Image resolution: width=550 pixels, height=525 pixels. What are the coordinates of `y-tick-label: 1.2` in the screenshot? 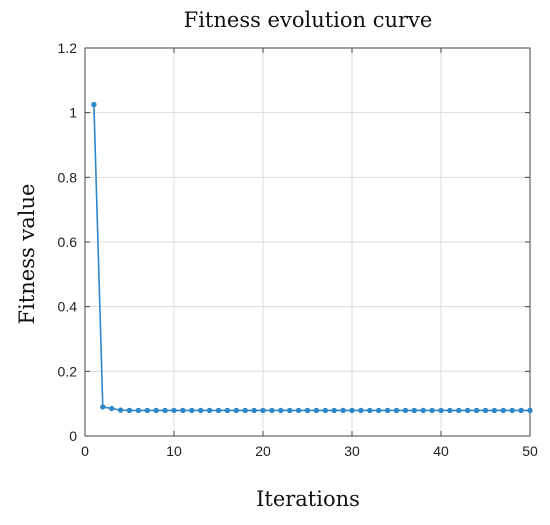 It's located at (68, 48).